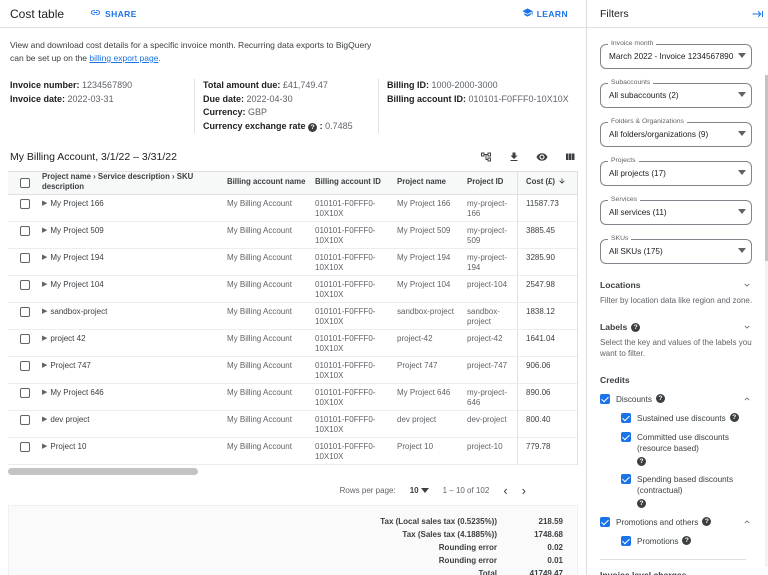 Image resolution: width=768 pixels, height=575 pixels. Describe the element at coordinates (542, 157) in the screenshot. I see `eye-icon` at that location.